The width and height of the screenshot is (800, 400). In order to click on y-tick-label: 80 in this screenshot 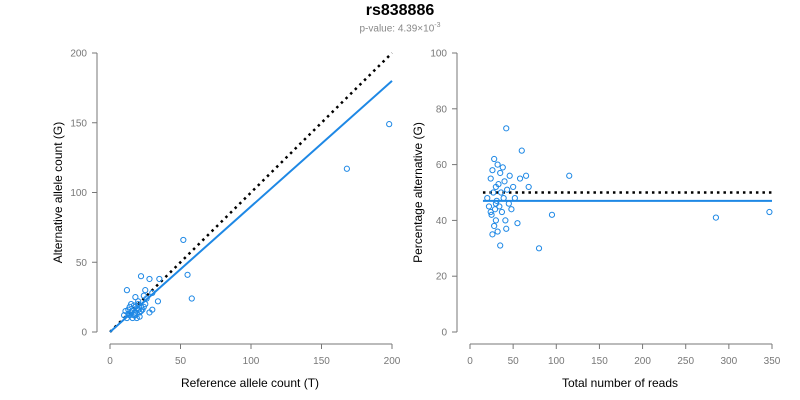, I will do `click(442, 109)`.